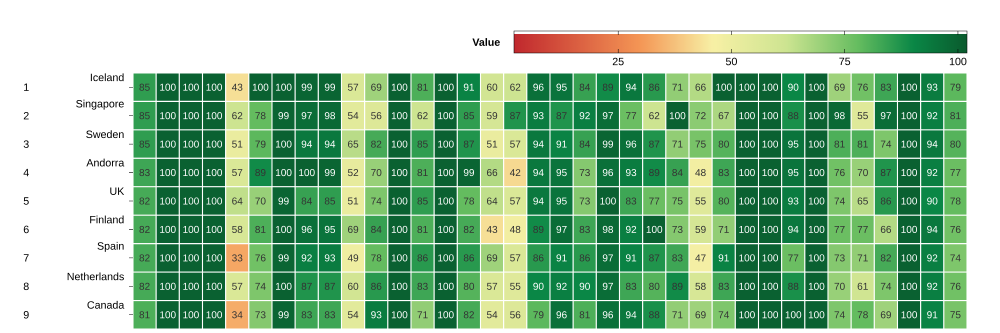  I want to click on data-label: 69, so click(376, 87).